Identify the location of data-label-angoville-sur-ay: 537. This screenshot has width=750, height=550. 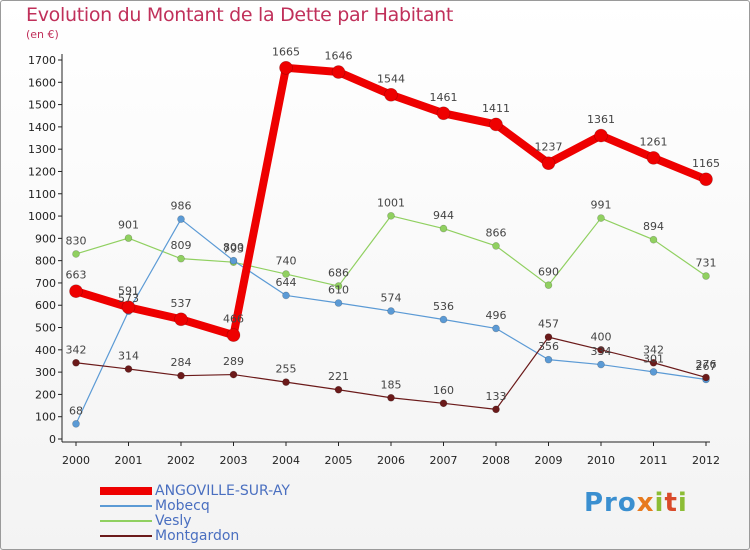
(181, 303).